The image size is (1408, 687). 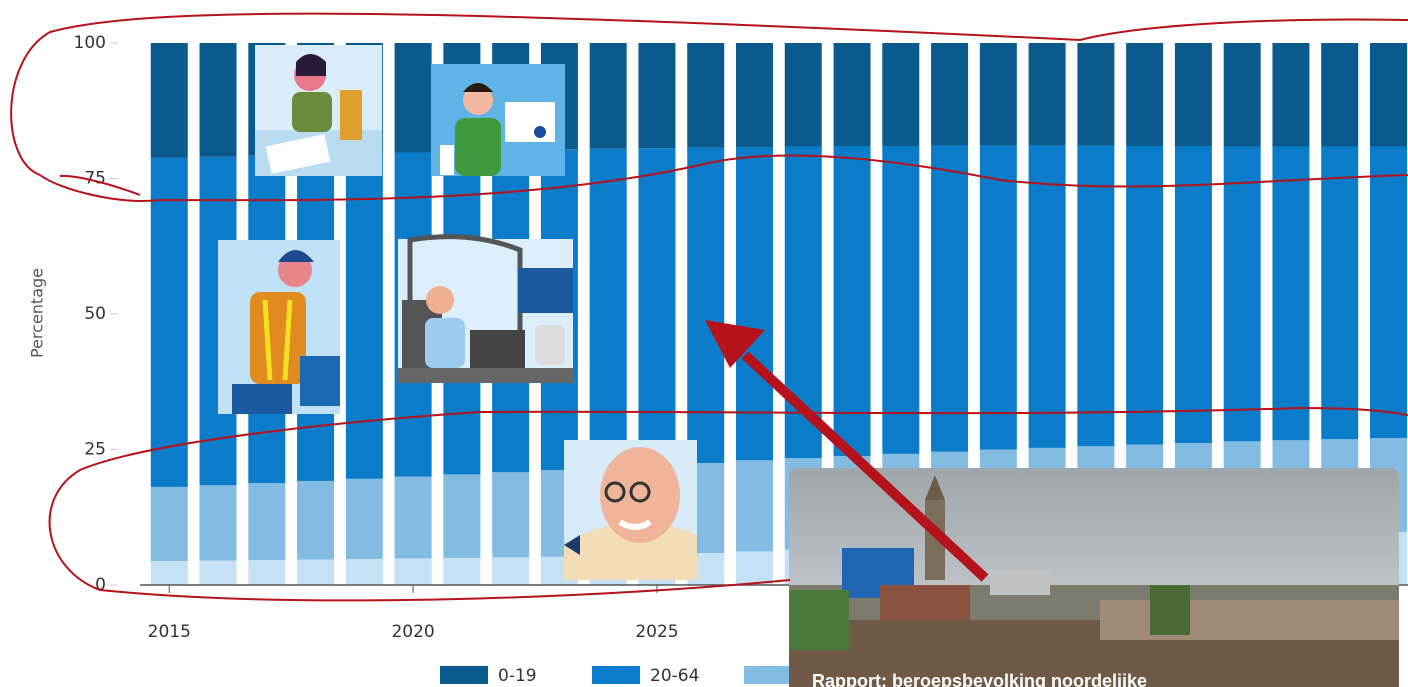 I want to click on y-axis-label: Percentage, so click(x=37, y=313).